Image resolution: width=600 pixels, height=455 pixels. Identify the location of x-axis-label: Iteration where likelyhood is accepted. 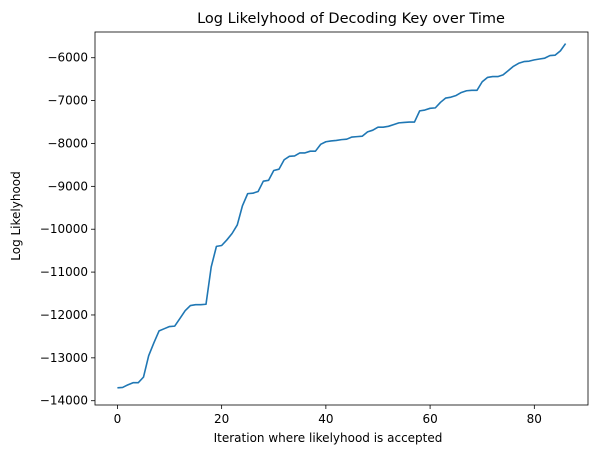
(328, 438).